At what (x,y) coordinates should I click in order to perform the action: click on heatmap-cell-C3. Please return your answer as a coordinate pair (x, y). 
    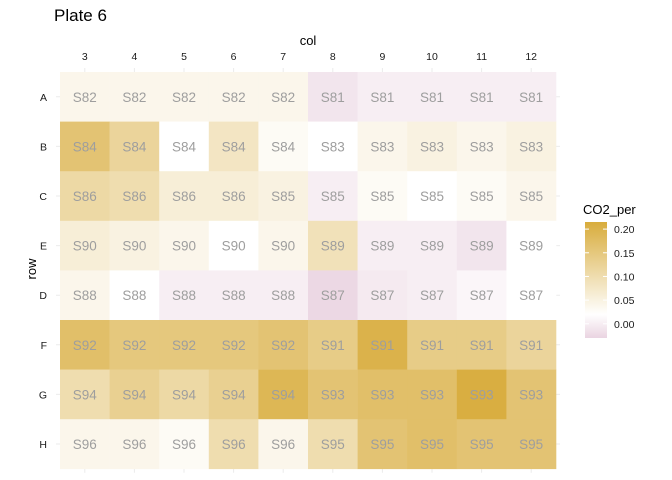
    Looking at the image, I should click on (85, 196).